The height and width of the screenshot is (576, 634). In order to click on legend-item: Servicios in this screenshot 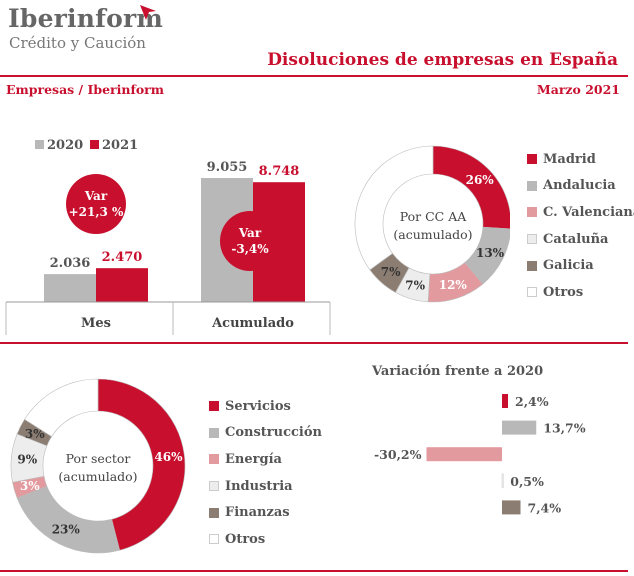, I will do `click(265, 406)`.